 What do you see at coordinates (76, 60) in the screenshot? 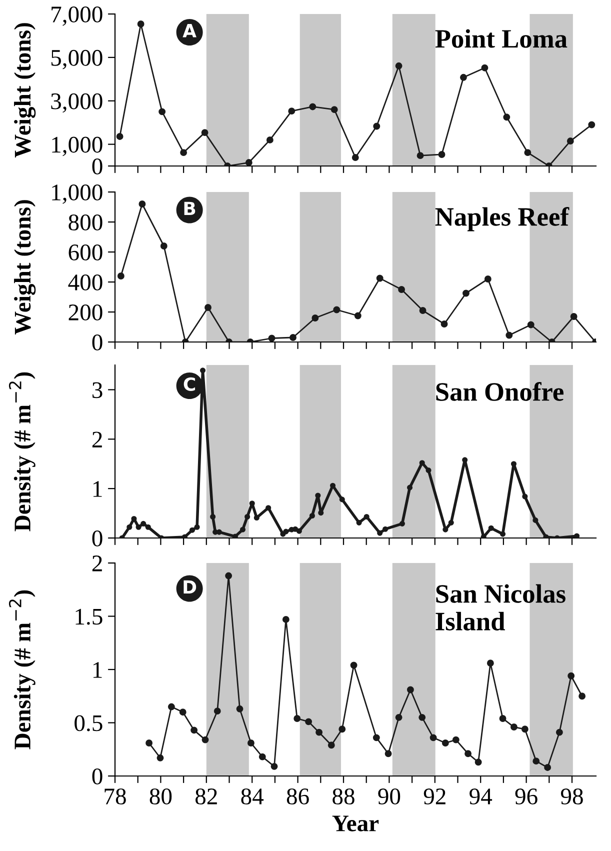
I see `y-tick-label: 5,000` at bounding box center [76, 60].